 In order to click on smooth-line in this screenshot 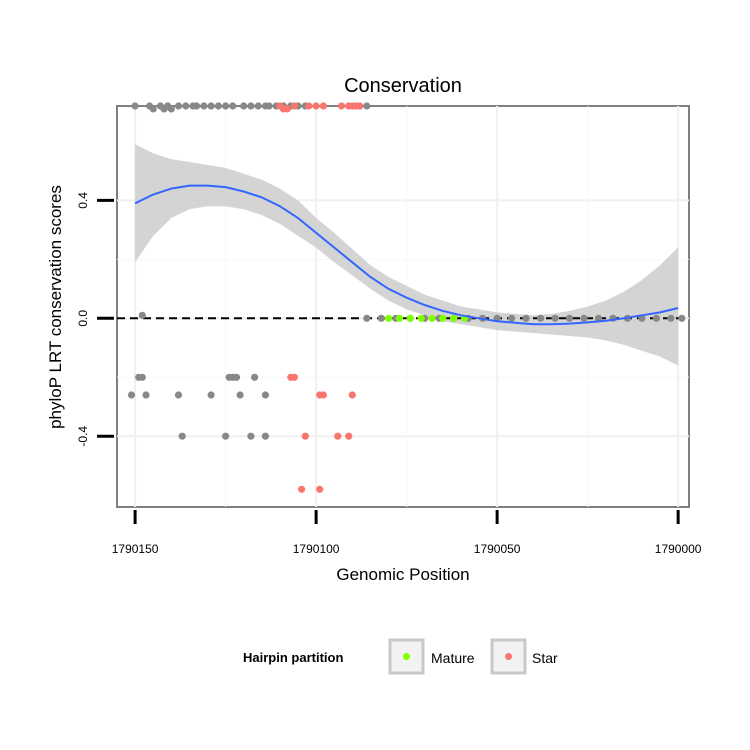, I will do `click(406, 255)`.